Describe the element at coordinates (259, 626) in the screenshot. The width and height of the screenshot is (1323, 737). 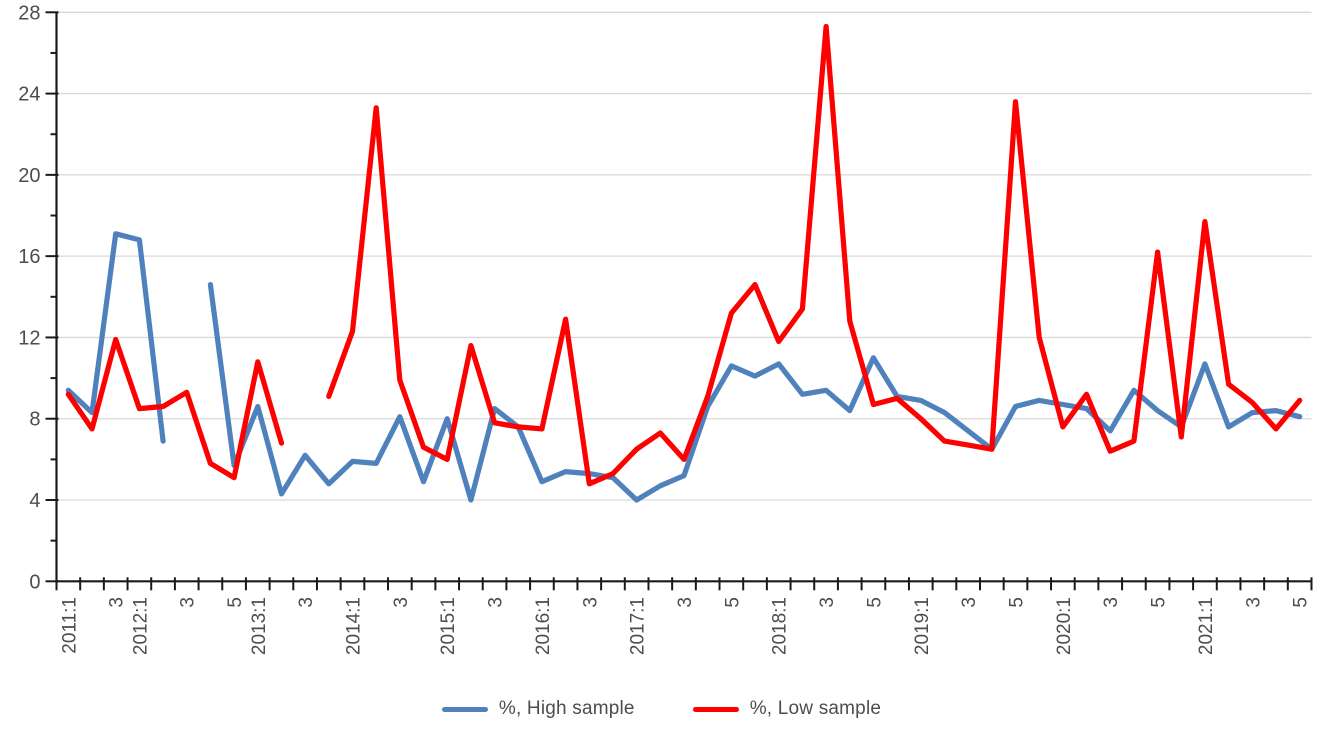
I see `x-tick-label: 2013:1` at that location.